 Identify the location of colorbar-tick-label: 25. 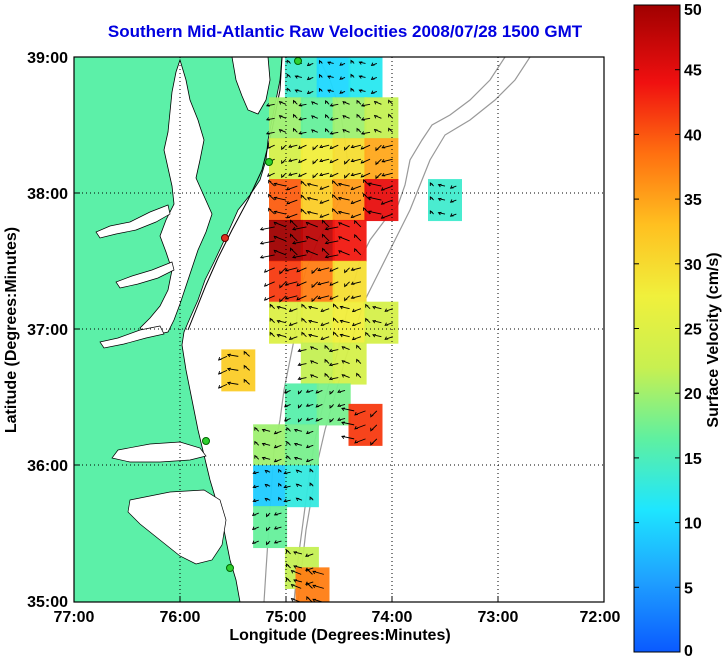
(693, 330).